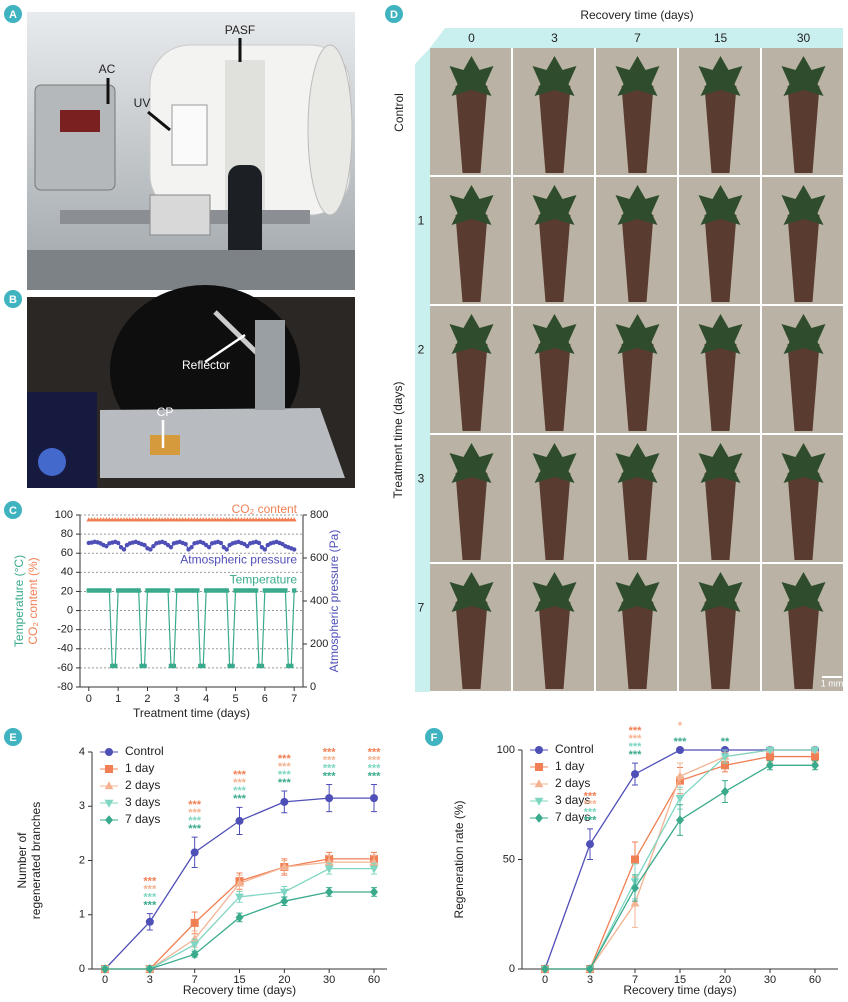 The height and width of the screenshot is (1002, 848). What do you see at coordinates (13, 15) in the screenshot?
I see `panel-label: A` at bounding box center [13, 15].